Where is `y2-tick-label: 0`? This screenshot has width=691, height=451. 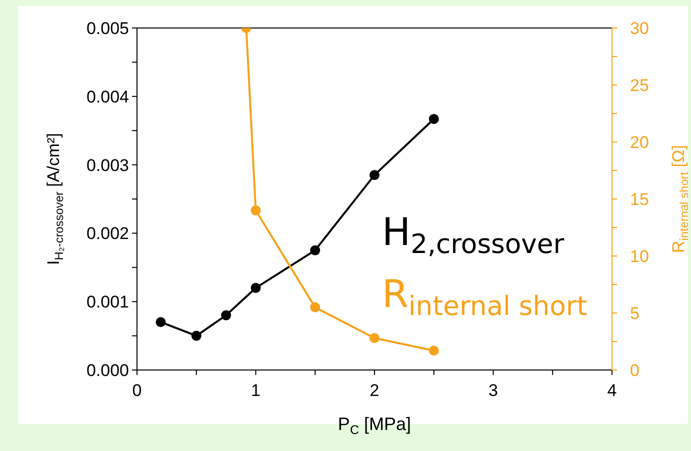 y2-tick-label: 0 is located at coordinates (635, 370).